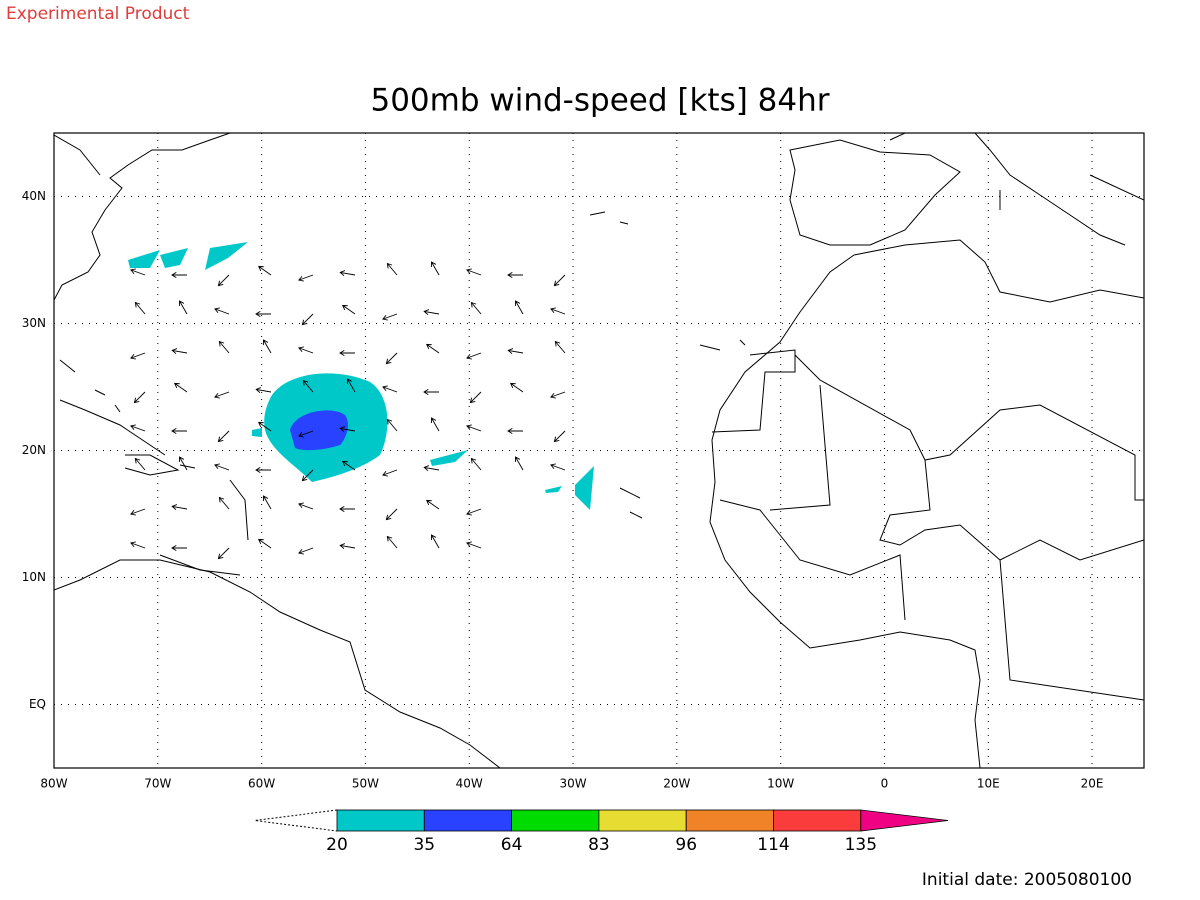 This screenshot has width=1200, height=900. Describe the element at coordinates (885, 784) in the screenshot. I see `lon-tick-label: 0` at that location.